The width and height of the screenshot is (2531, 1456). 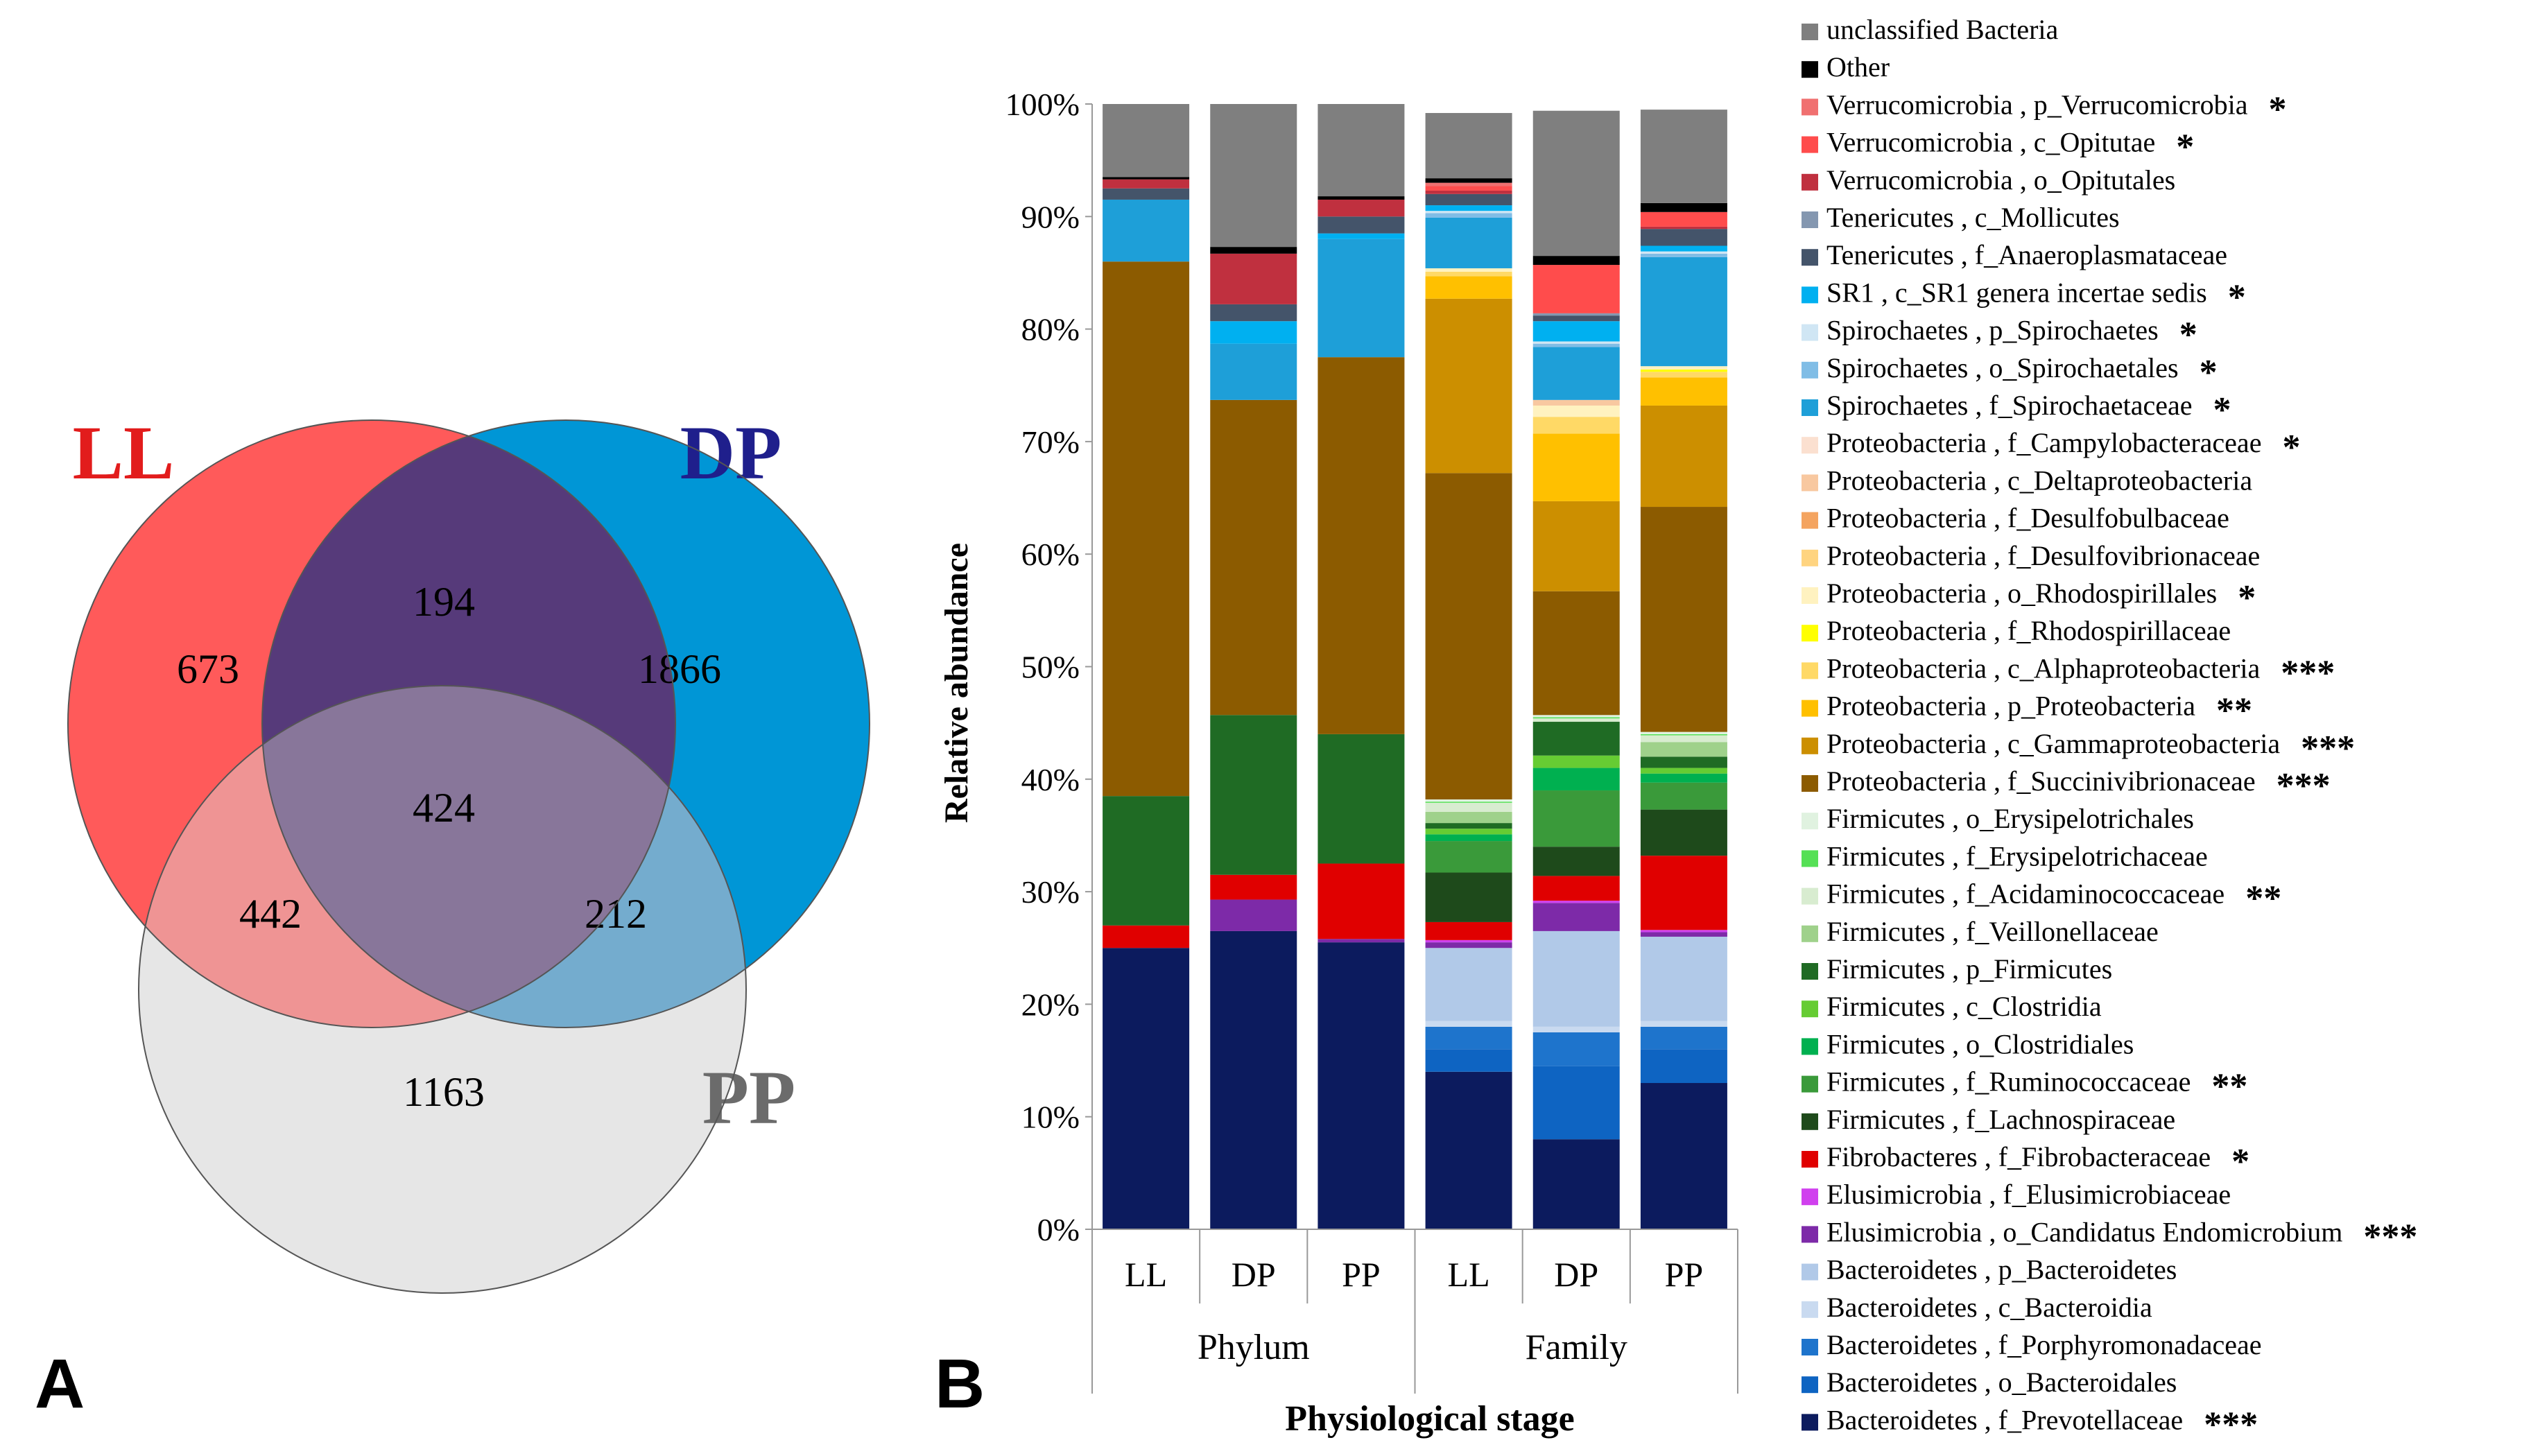 What do you see at coordinates (1050, 442) in the screenshot?
I see `y-tick-label: 70%` at bounding box center [1050, 442].